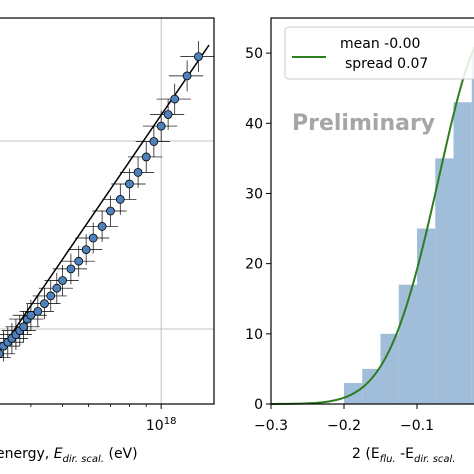 The height and width of the screenshot is (474, 474). What do you see at coordinates (254, 54) in the screenshot?
I see `y-tick-label: 50` at bounding box center [254, 54].